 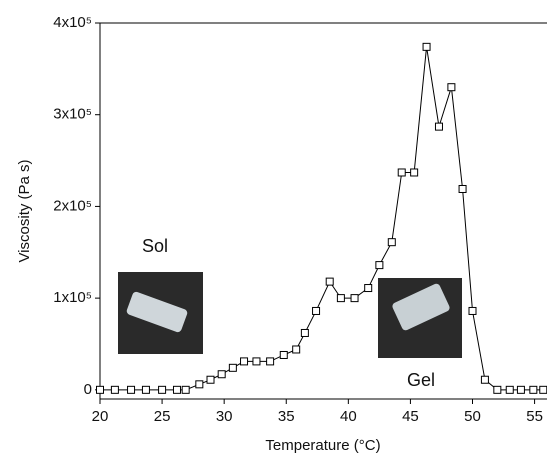 What do you see at coordinates (322, 445) in the screenshot?
I see `x-axis-title: Temperature (°C)` at bounding box center [322, 445].